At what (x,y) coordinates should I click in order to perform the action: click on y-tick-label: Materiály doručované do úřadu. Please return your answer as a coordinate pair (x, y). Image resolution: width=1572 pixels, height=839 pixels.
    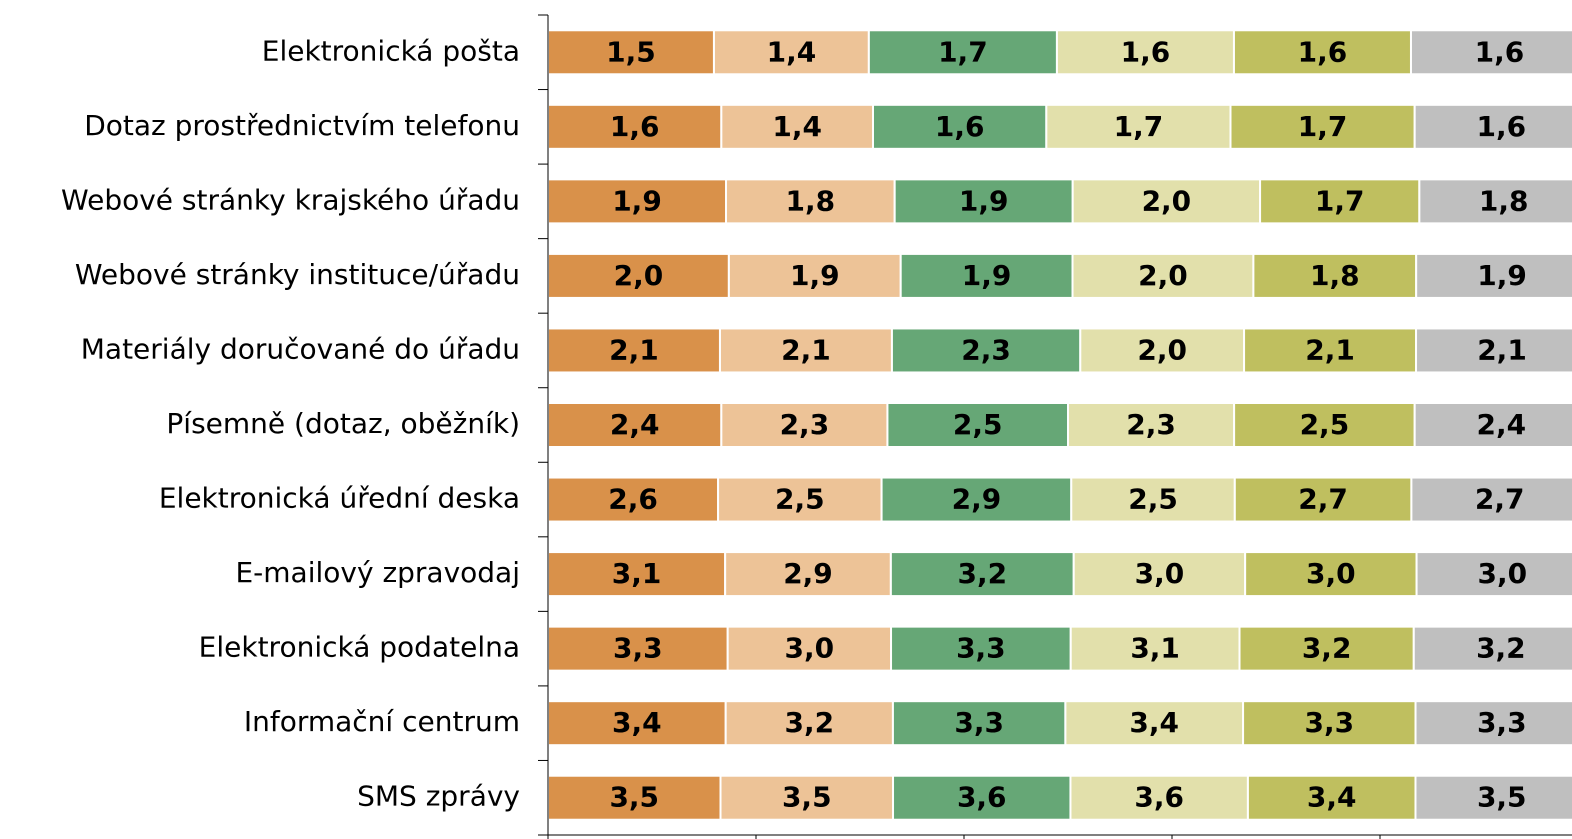
    Looking at the image, I should click on (300, 348).